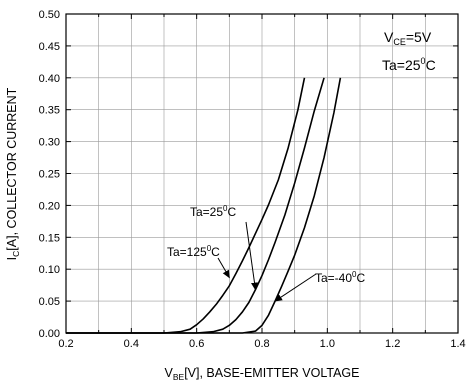 This screenshot has height=384, width=466. Describe the element at coordinates (193, 251) in the screenshot. I see `series-label-ta125: Ta=1250C` at that location.